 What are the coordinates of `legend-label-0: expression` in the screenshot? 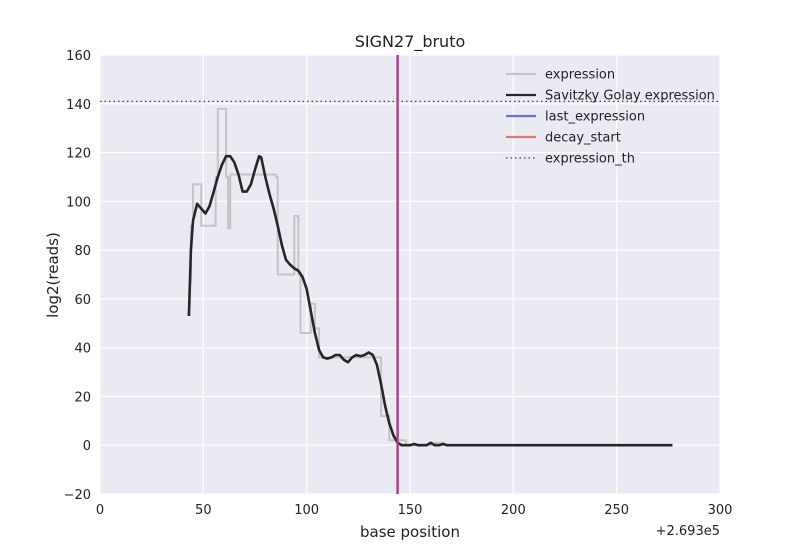 It's located at (580, 75).